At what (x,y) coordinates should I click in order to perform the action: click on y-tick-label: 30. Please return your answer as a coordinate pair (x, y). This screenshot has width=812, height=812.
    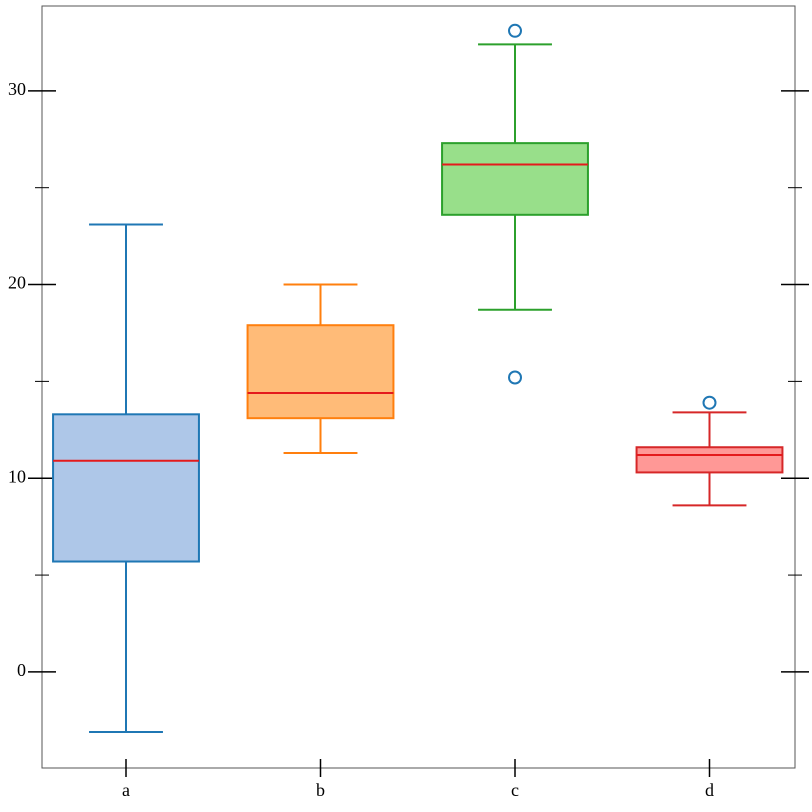
    Looking at the image, I should click on (17, 89).